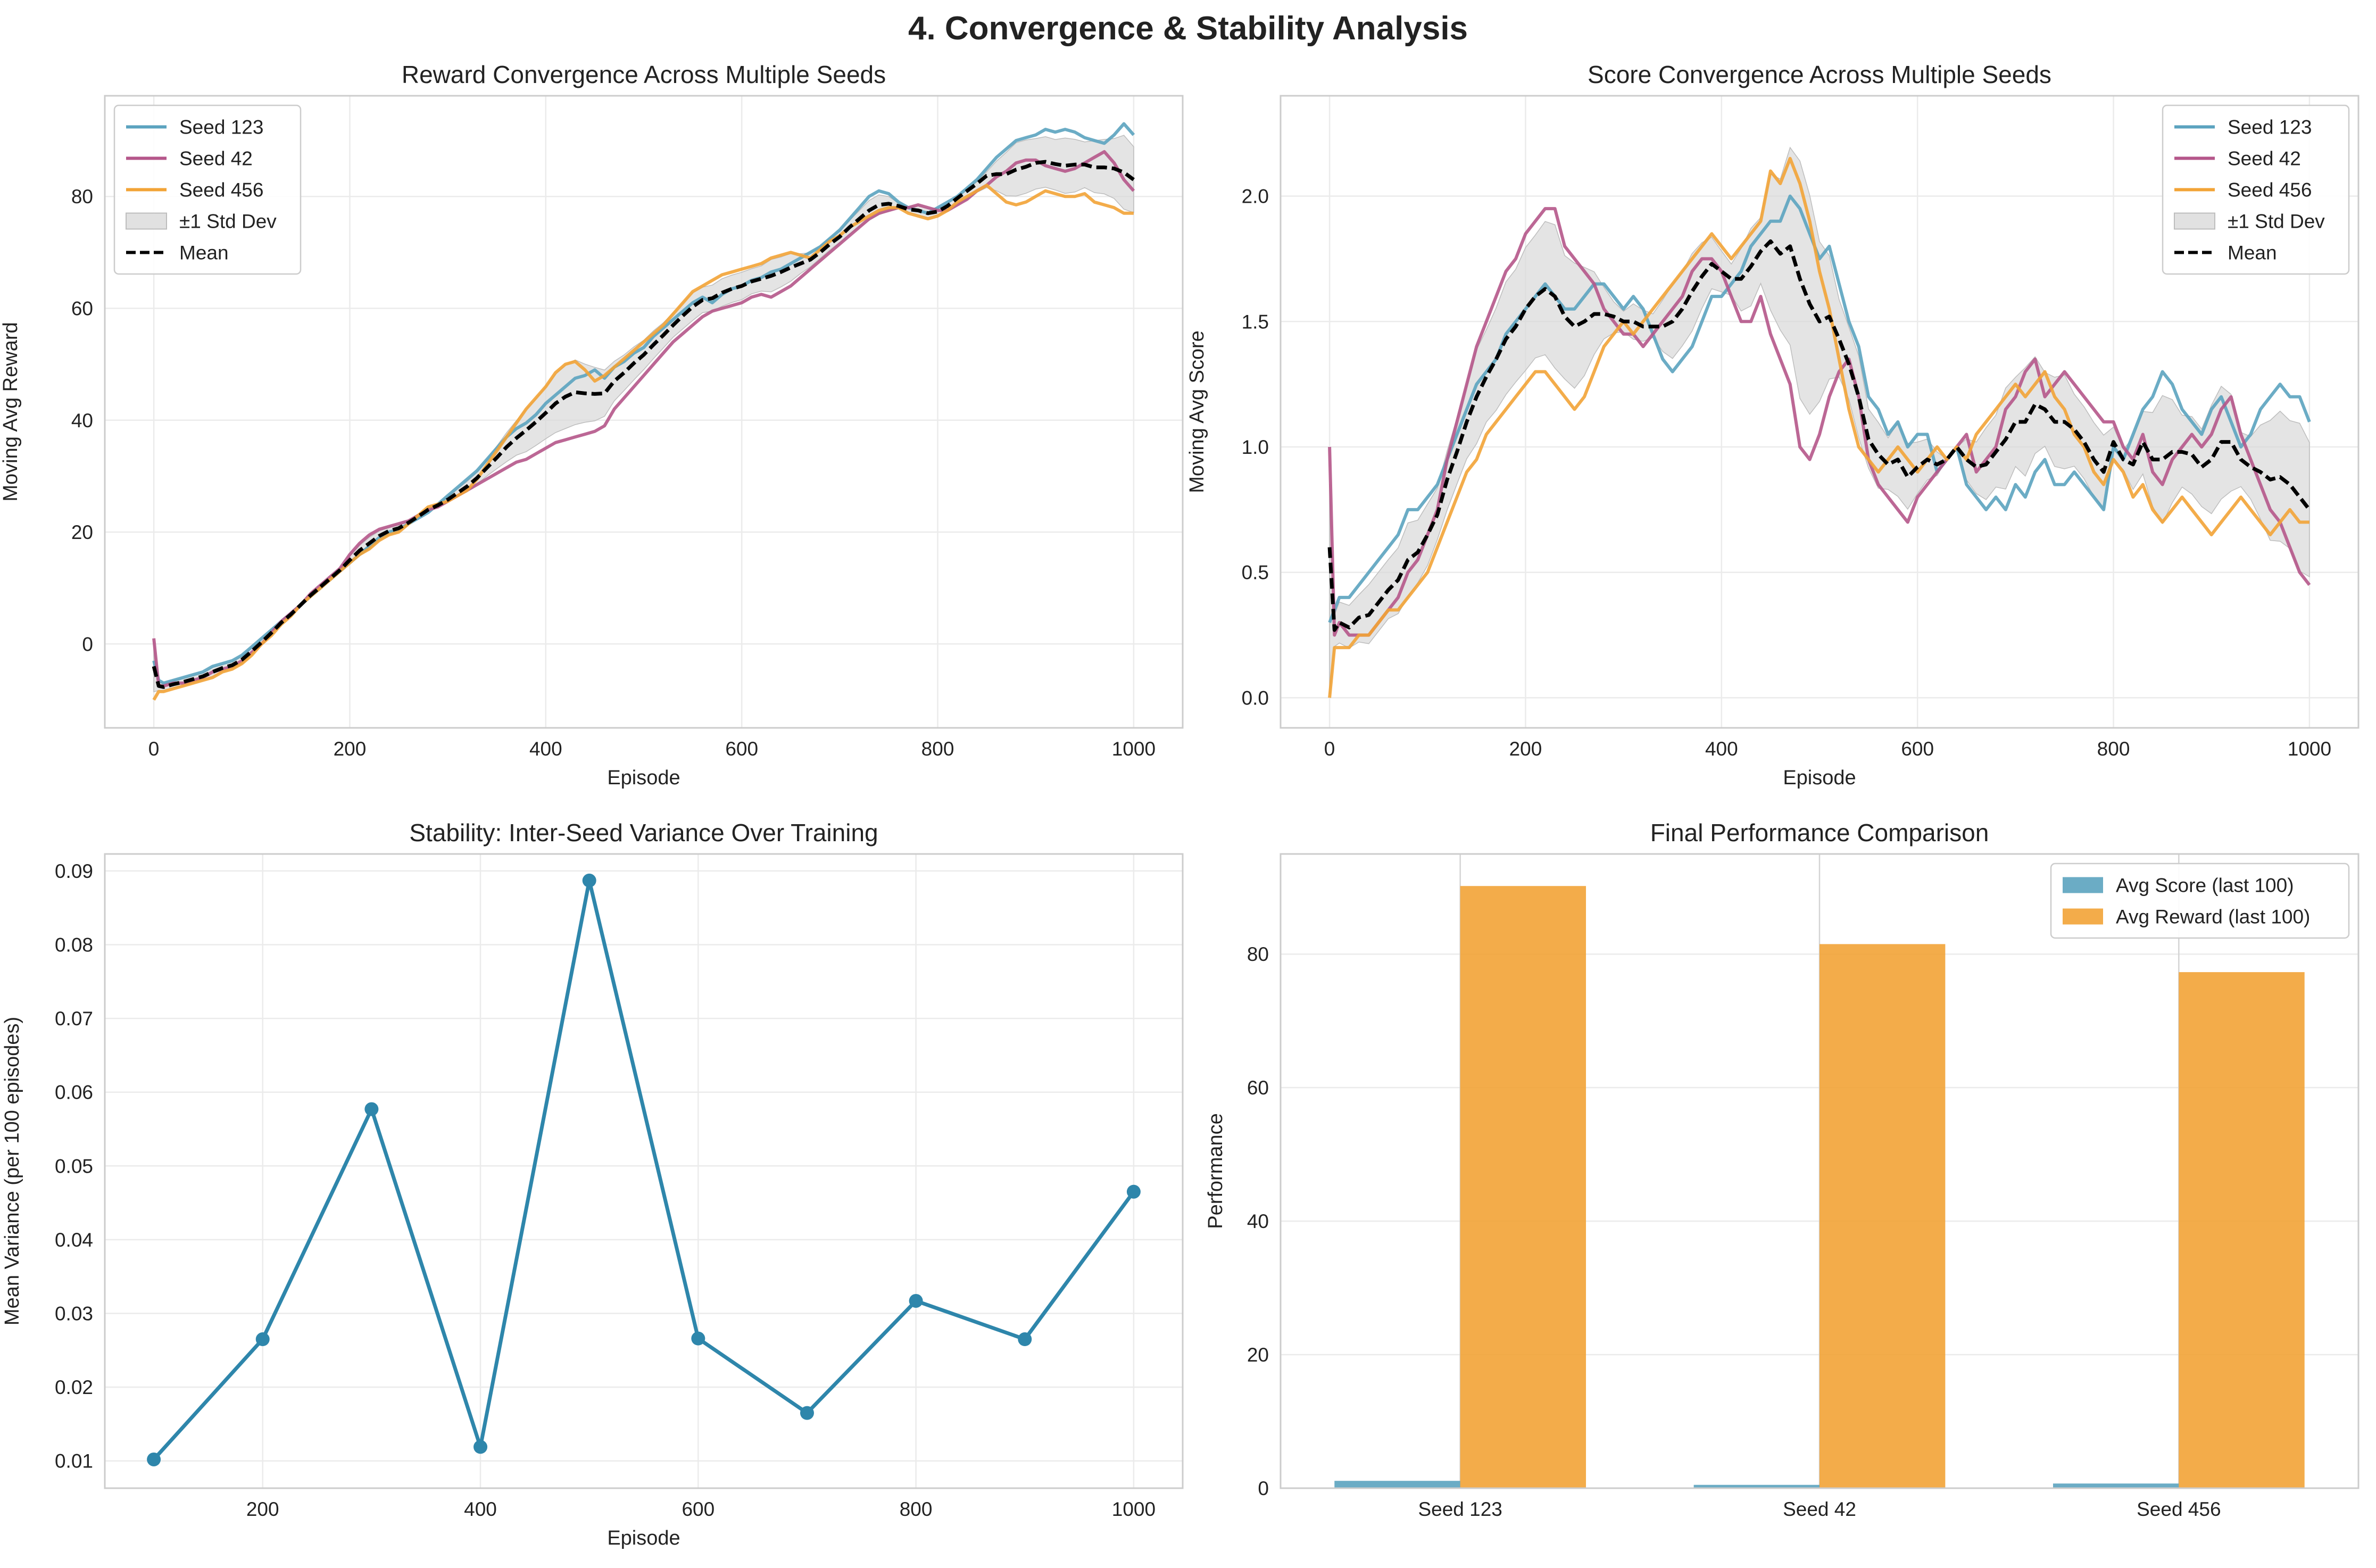 The width and height of the screenshot is (2376, 1568). I want to click on score-chart-y-axis-label: Moving Avg Score, so click(1197, 411).